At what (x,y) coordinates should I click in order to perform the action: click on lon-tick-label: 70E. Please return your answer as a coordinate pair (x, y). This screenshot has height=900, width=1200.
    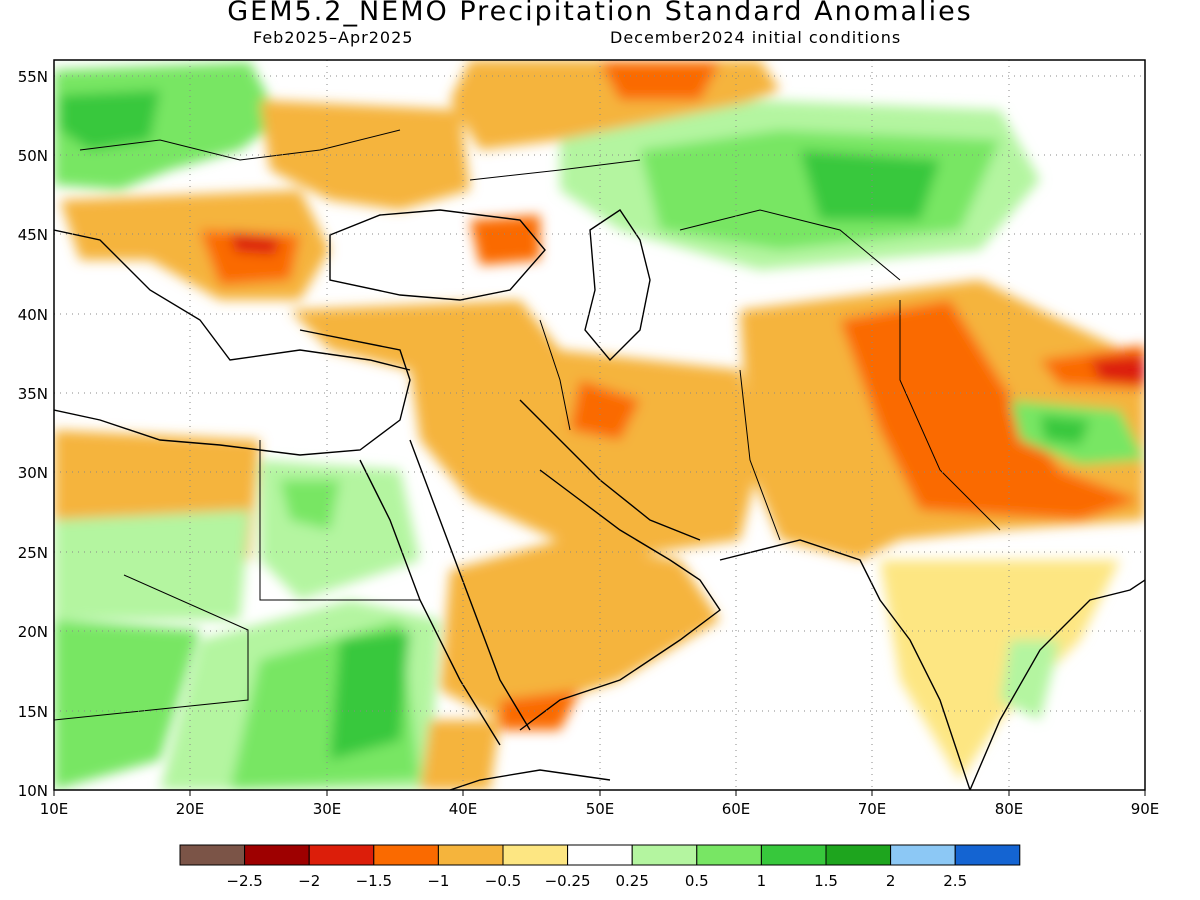
    Looking at the image, I should click on (872, 809).